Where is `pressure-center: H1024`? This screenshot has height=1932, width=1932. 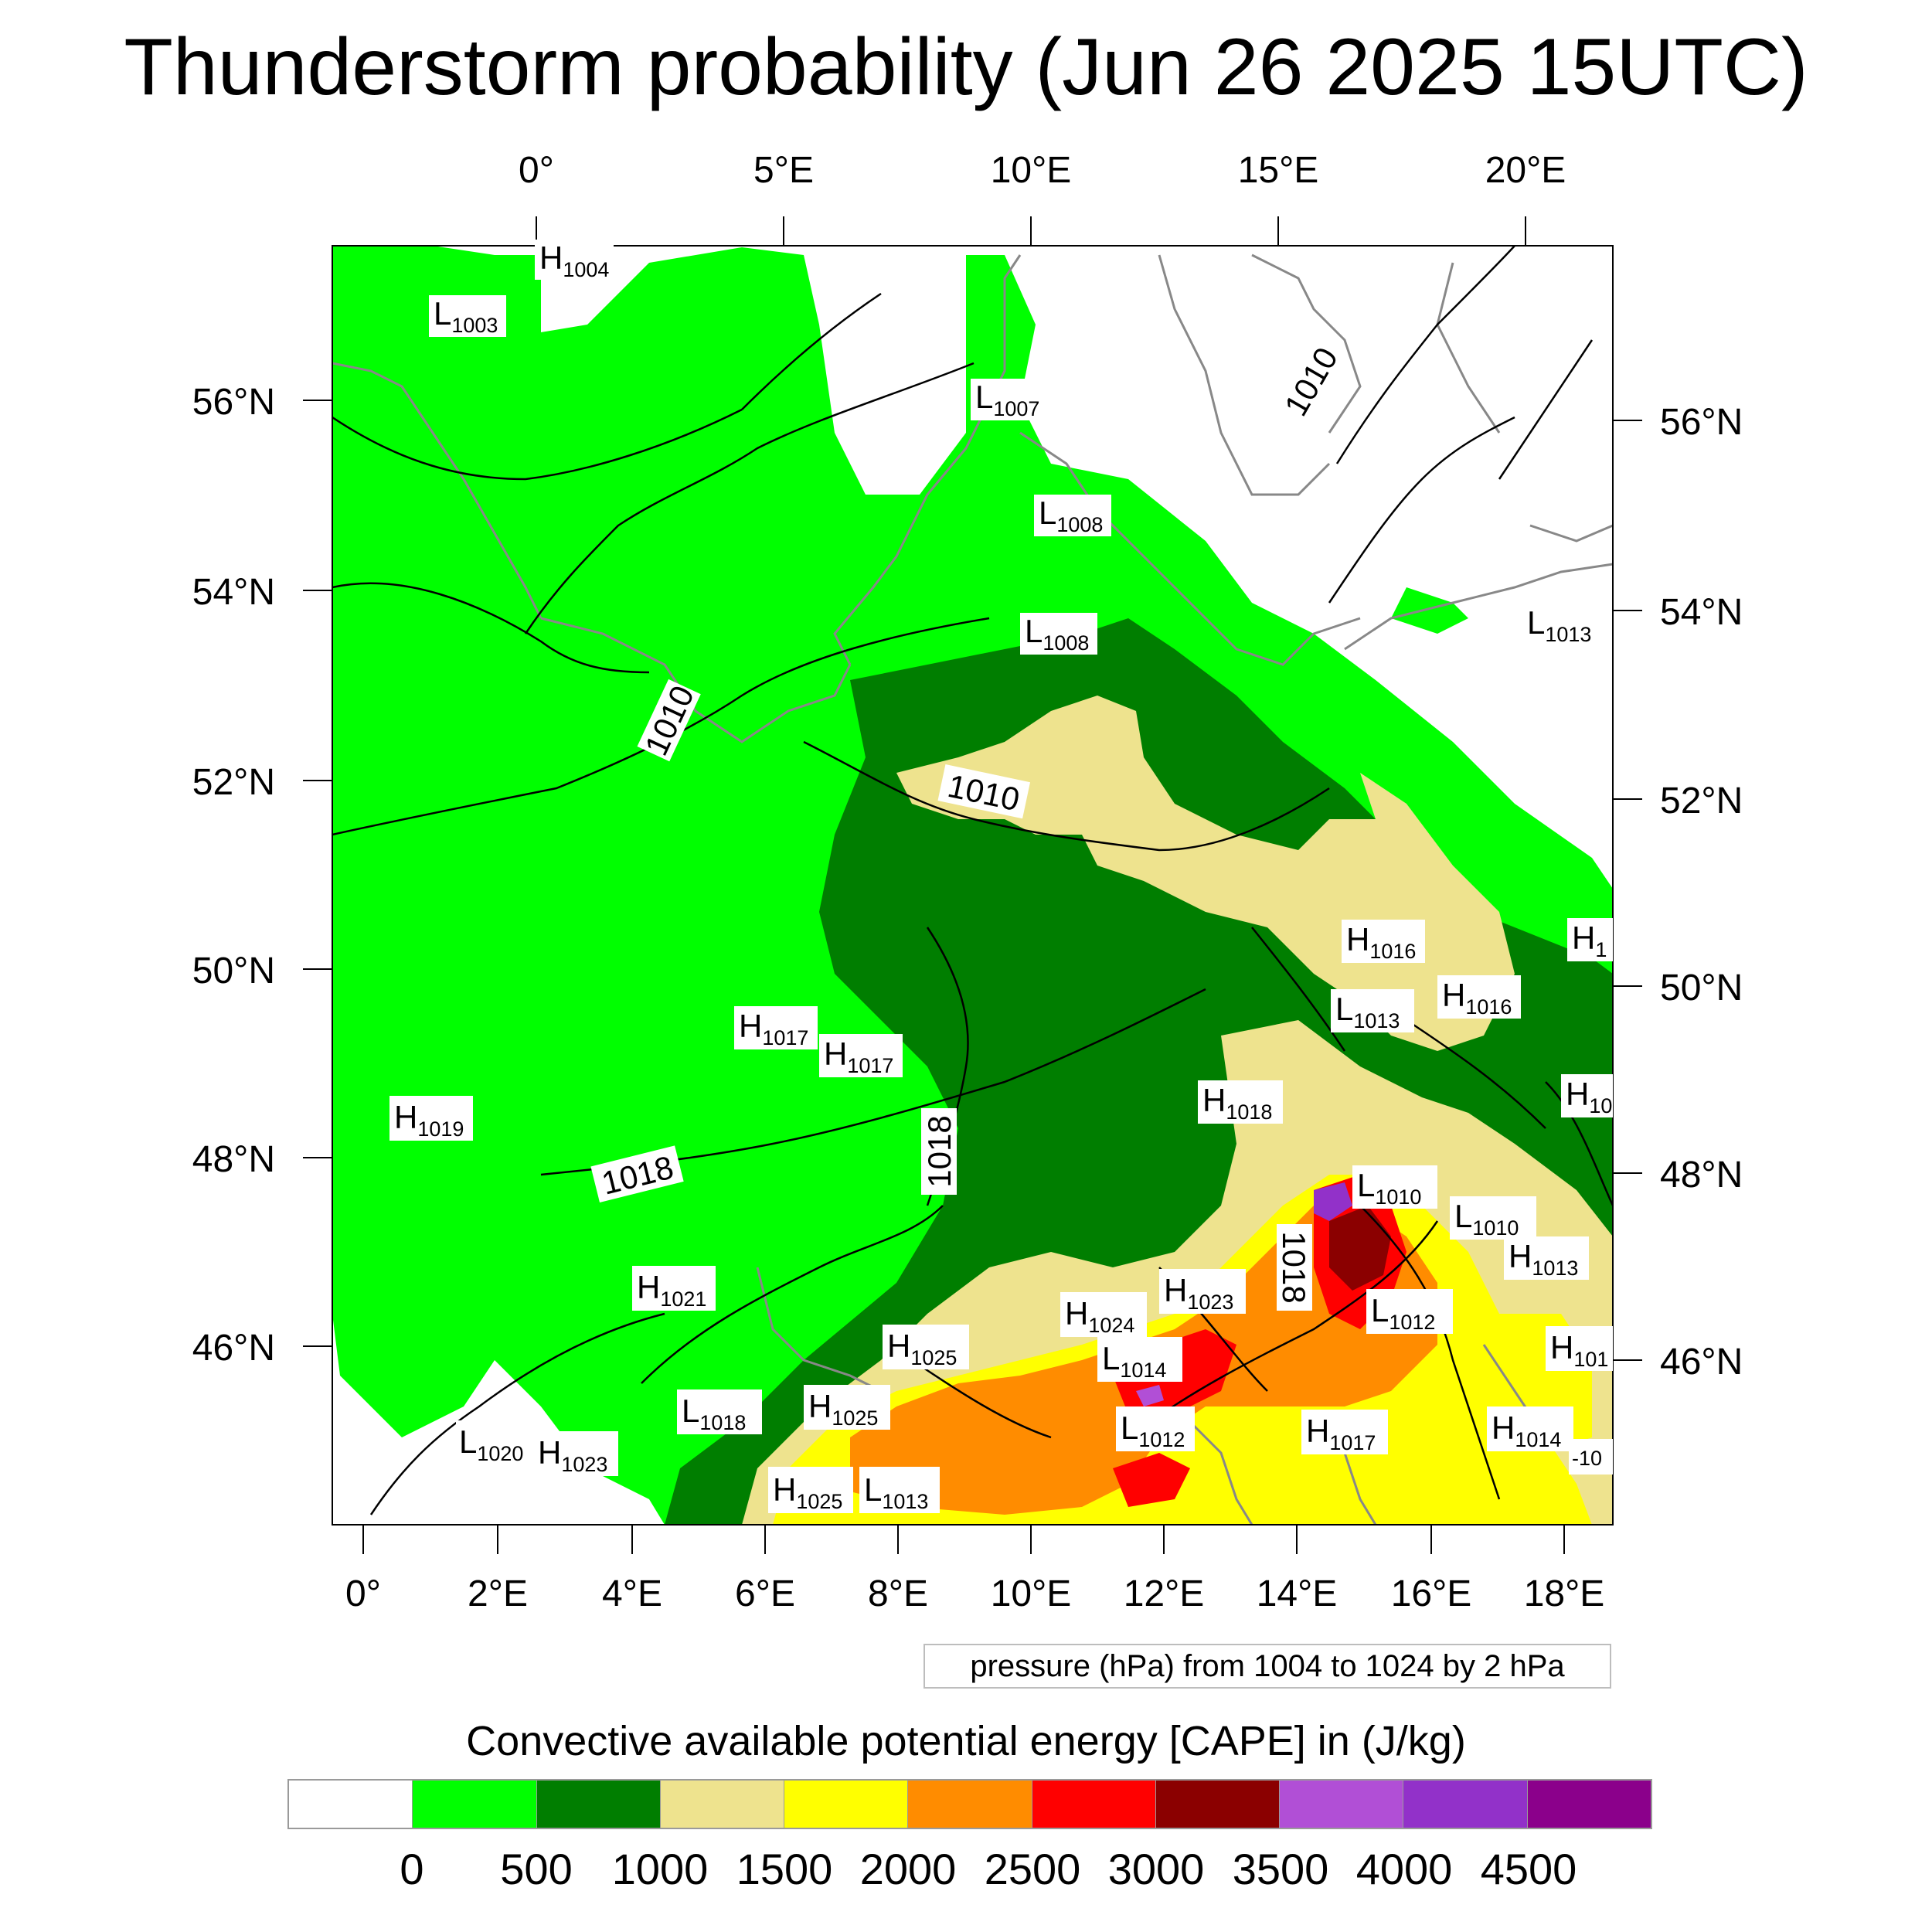
pressure-center: H1024 is located at coordinates (1104, 1314).